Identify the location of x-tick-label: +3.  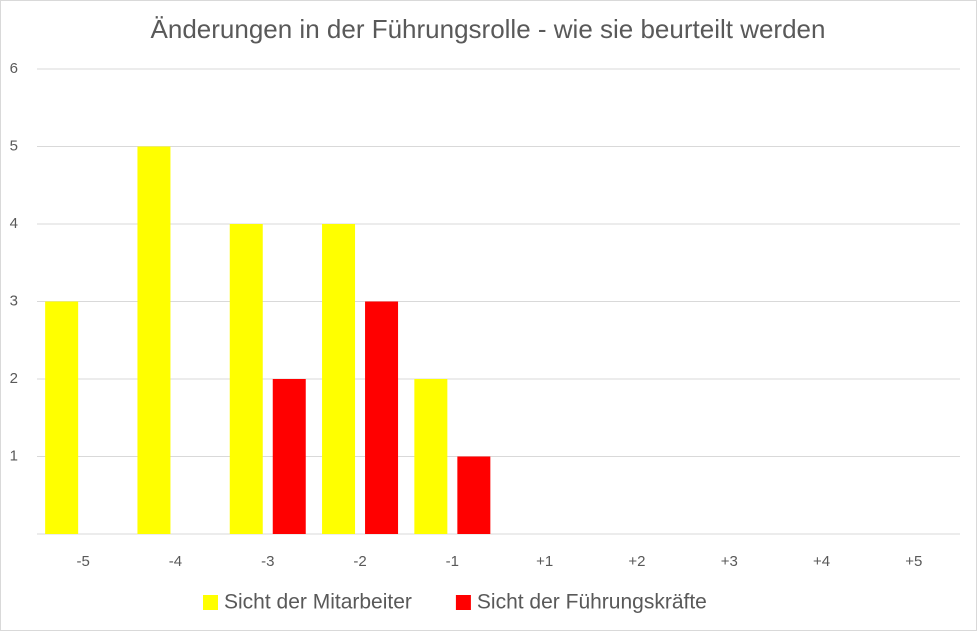
(729, 561).